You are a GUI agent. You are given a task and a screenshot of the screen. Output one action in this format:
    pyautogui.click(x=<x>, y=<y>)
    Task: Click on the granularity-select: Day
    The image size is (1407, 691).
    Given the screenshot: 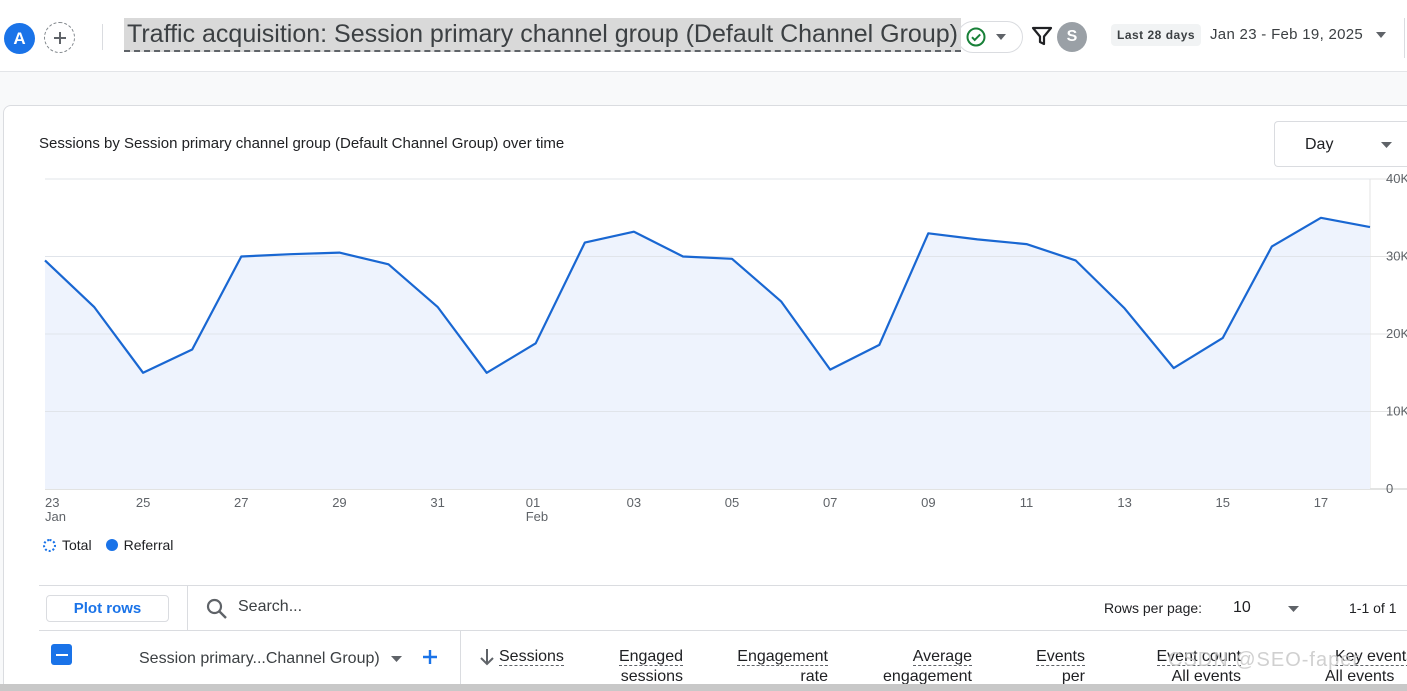 What is the action you would take?
    pyautogui.click(x=1340, y=144)
    